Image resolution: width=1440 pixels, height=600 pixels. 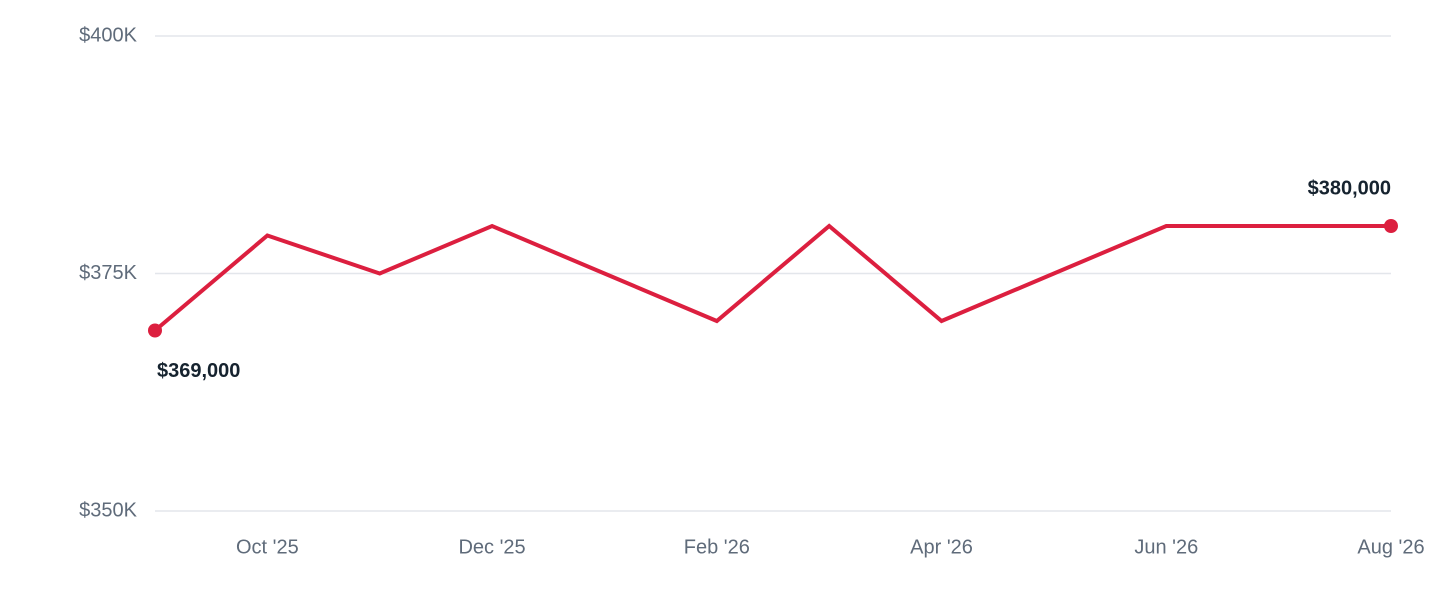 I want to click on x-tick-label: Feb '26, so click(x=717, y=547).